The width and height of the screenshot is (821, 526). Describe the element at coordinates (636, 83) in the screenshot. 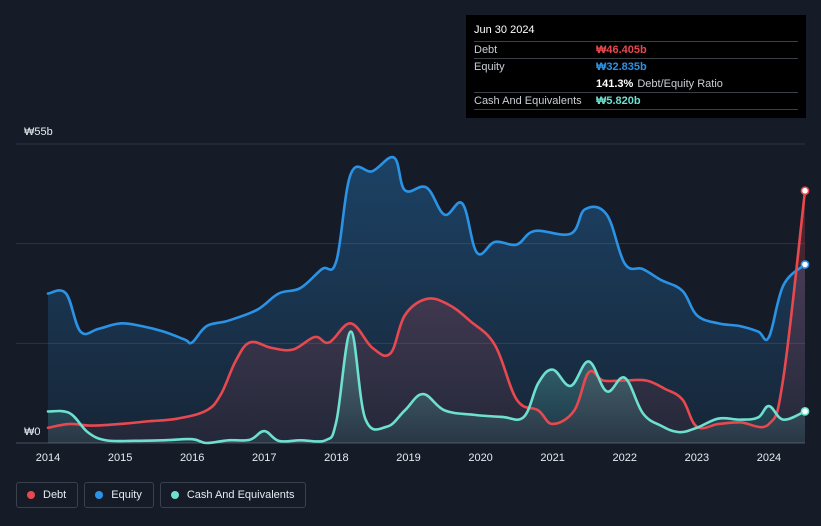

I see `tooltip-row-ratio: 141.3% Debt/Equity Ratio` at that location.